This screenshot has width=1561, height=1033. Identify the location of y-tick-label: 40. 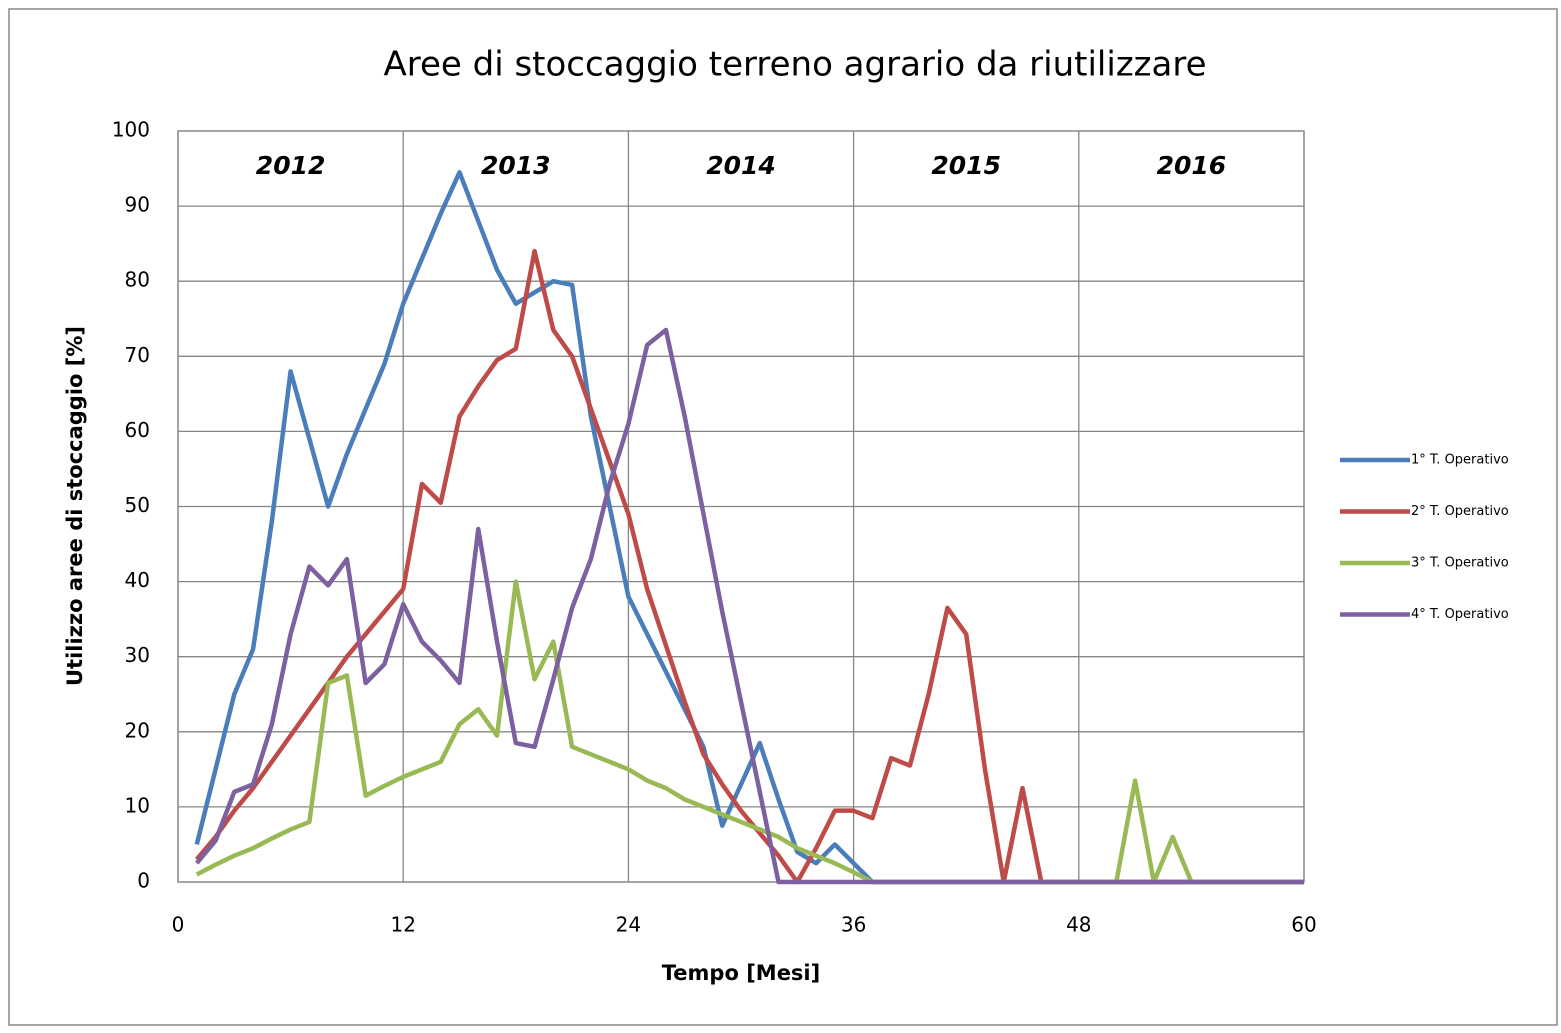
(137, 580).